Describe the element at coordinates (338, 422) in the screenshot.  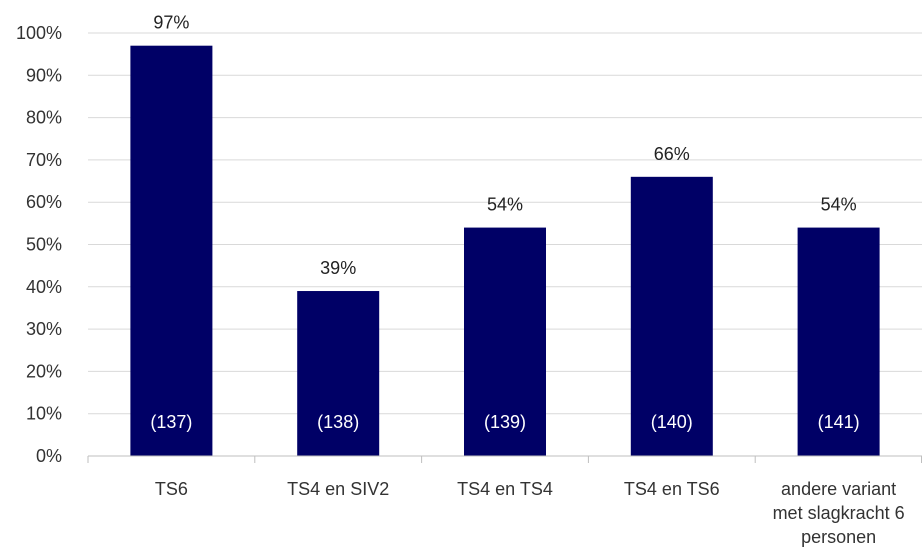
I see `bar-count-label: (138)` at that location.